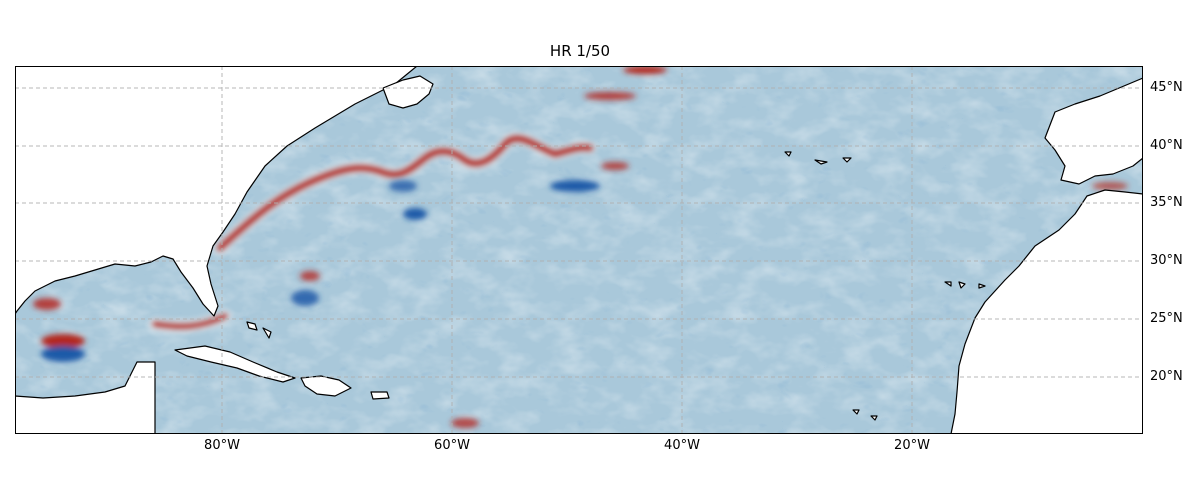  I want to click on map-title: HR 1/50, so click(580, 51).